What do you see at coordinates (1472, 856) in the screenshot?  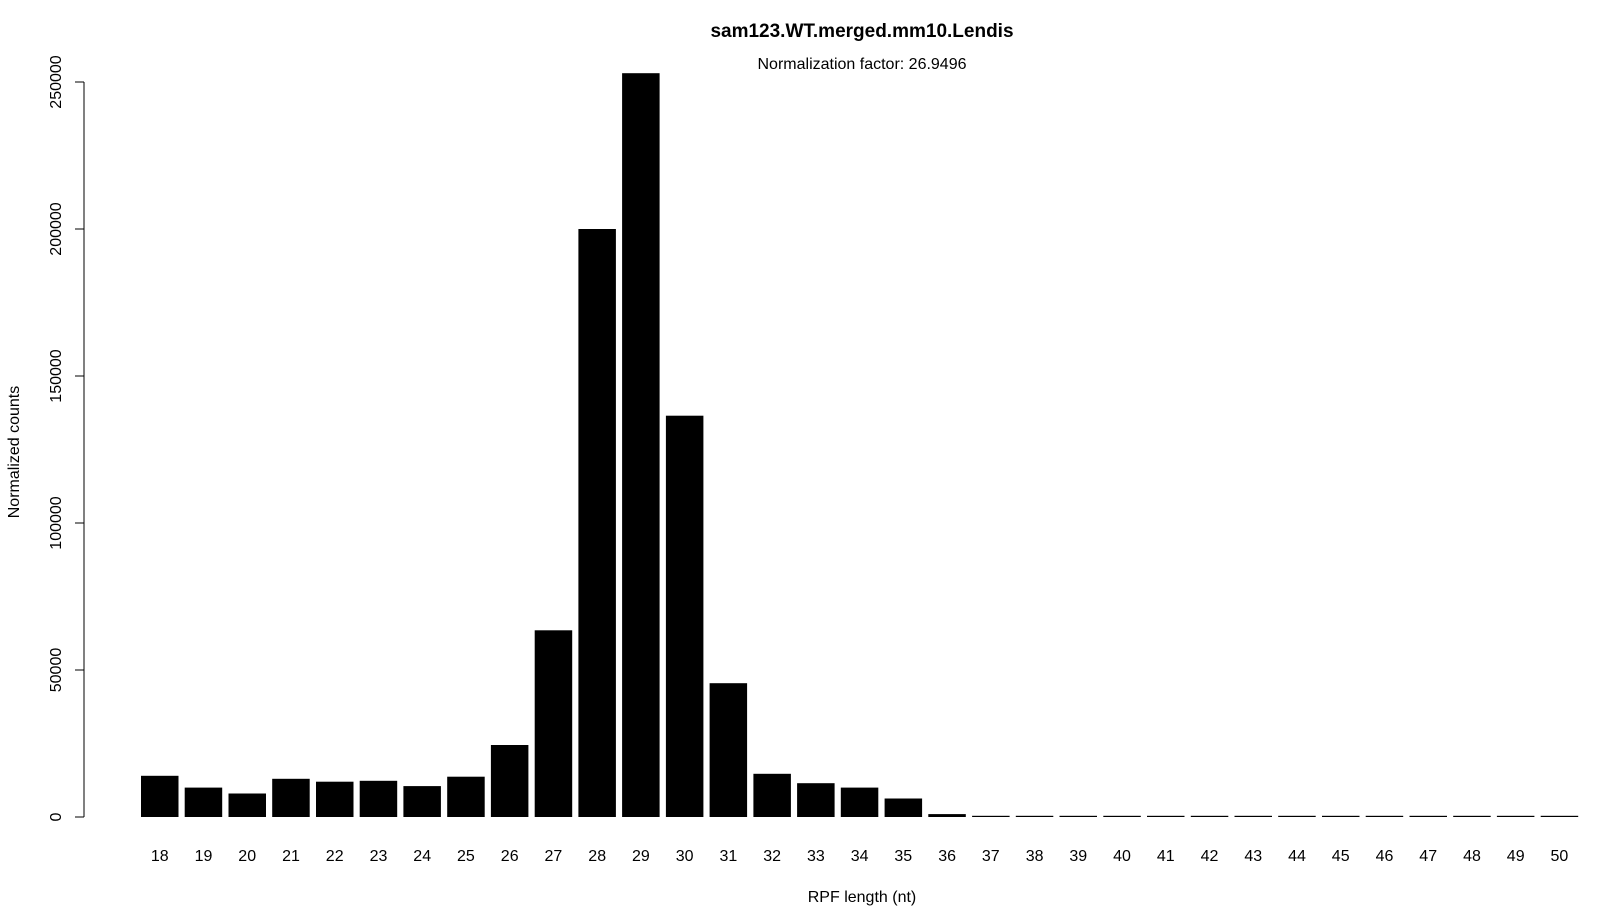 I see `x-tick-label: 48` at bounding box center [1472, 856].